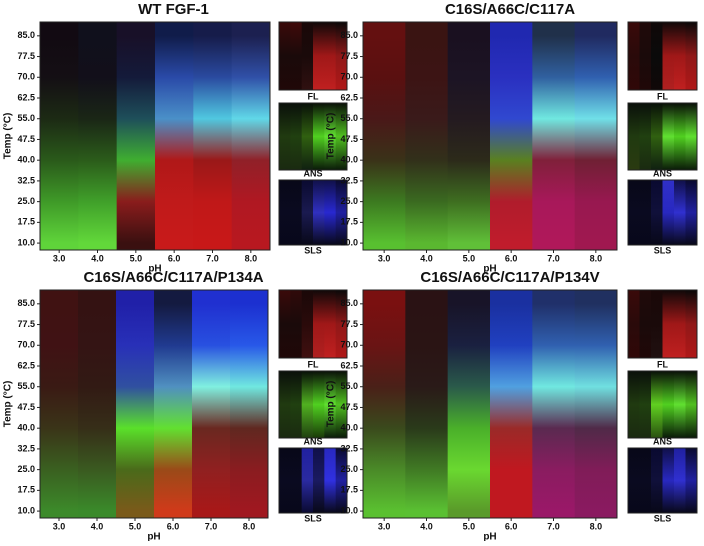 This screenshot has width=704, height=546. What do you see at coordinates (173, 277) in the screenshot?
I see `panel-title: C16S/A66C/C117A/P134A` at bounding box center [173, 277].